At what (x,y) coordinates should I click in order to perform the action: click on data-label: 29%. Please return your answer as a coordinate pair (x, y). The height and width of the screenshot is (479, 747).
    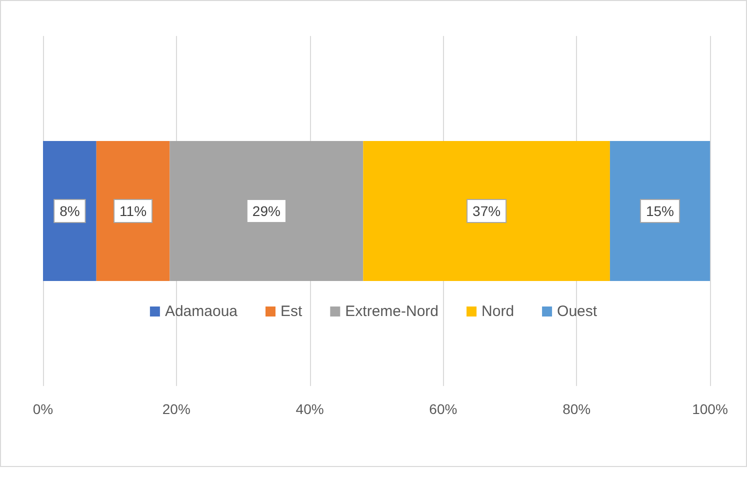
    Looking at the image, I should click on (266, 211).